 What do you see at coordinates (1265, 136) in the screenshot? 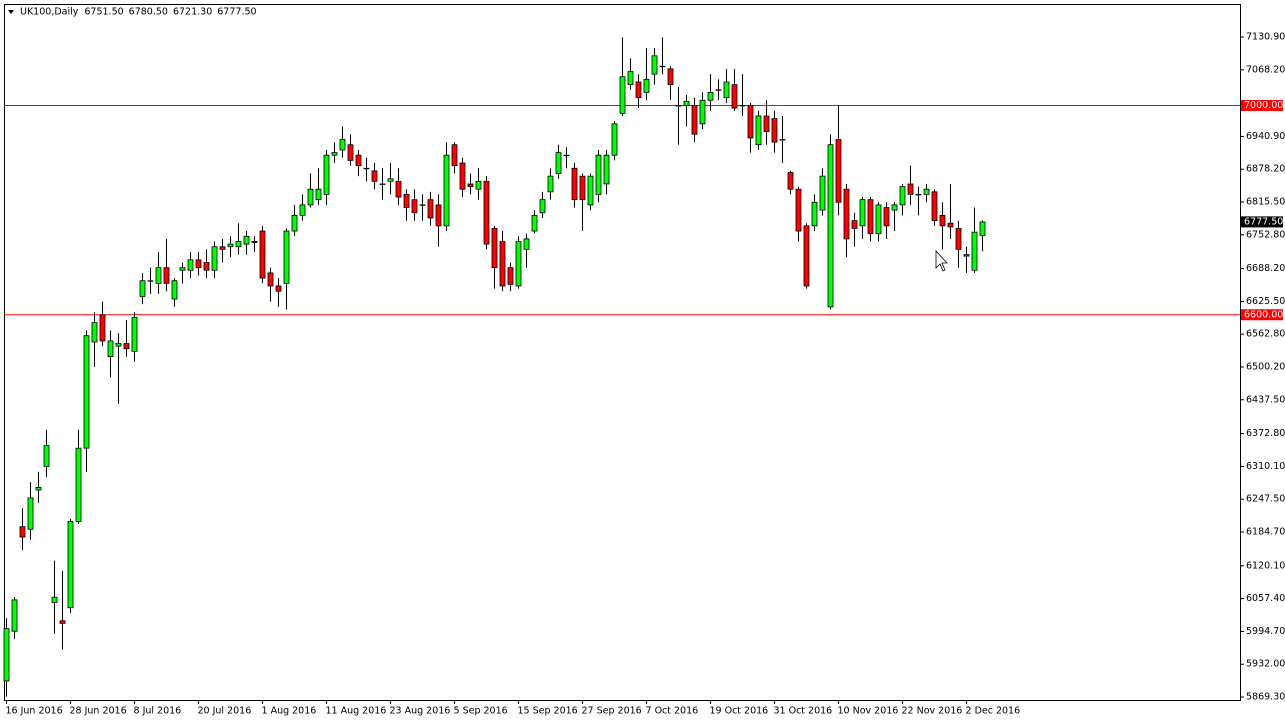
I see `y-tick-label: 6940.90` at bounding box center [1265, 136].